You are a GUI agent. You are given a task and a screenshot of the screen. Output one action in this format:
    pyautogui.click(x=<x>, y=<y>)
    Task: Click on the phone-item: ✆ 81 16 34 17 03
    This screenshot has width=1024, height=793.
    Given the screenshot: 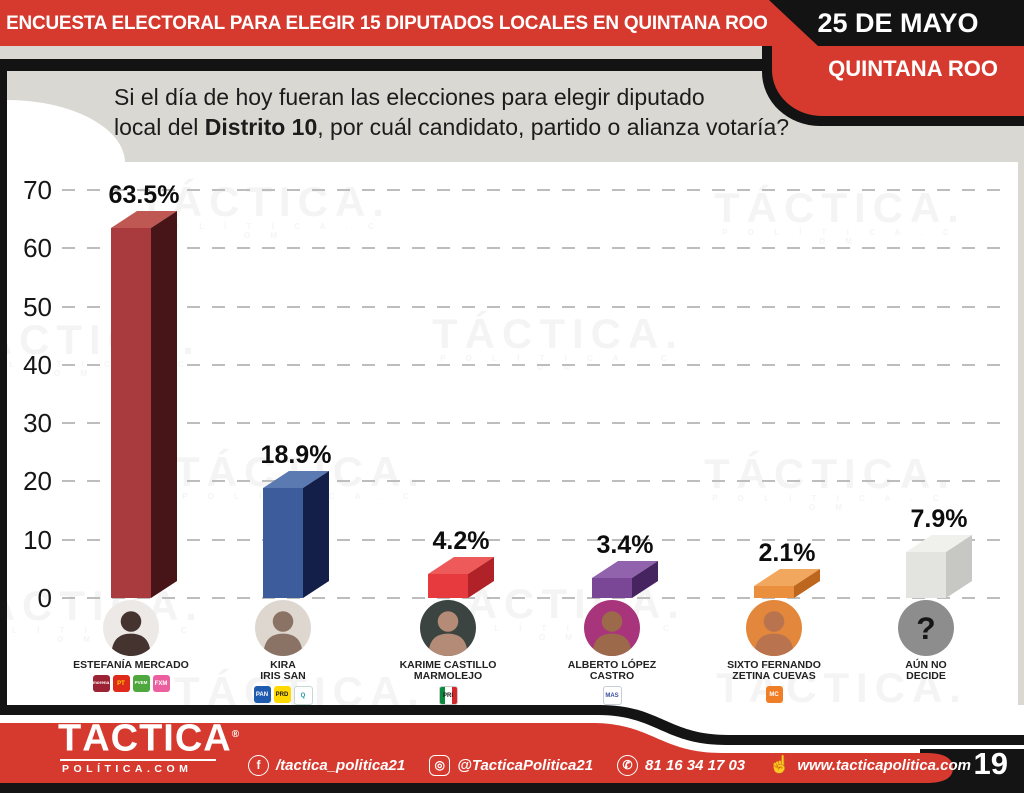 What is the action you would take?
    pyautogui.click(x=681, y=765)
    